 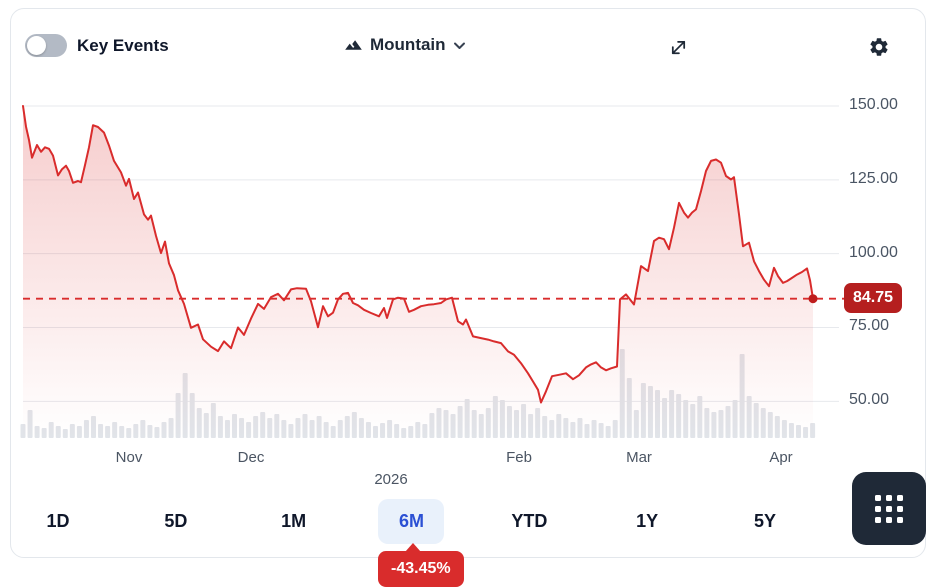 I want to click on toggle-knob, so click(x=36, y=45).